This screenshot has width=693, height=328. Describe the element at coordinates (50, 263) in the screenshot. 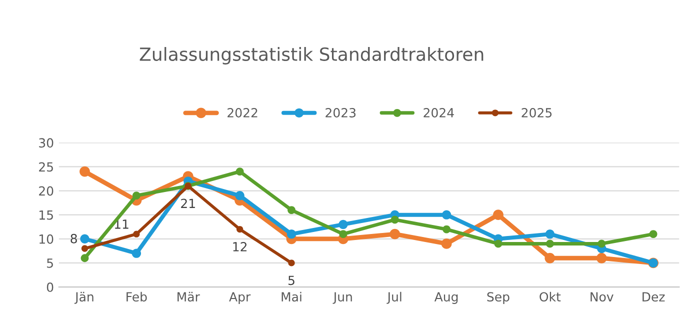

I see `y-tick-label: 5` at that location.